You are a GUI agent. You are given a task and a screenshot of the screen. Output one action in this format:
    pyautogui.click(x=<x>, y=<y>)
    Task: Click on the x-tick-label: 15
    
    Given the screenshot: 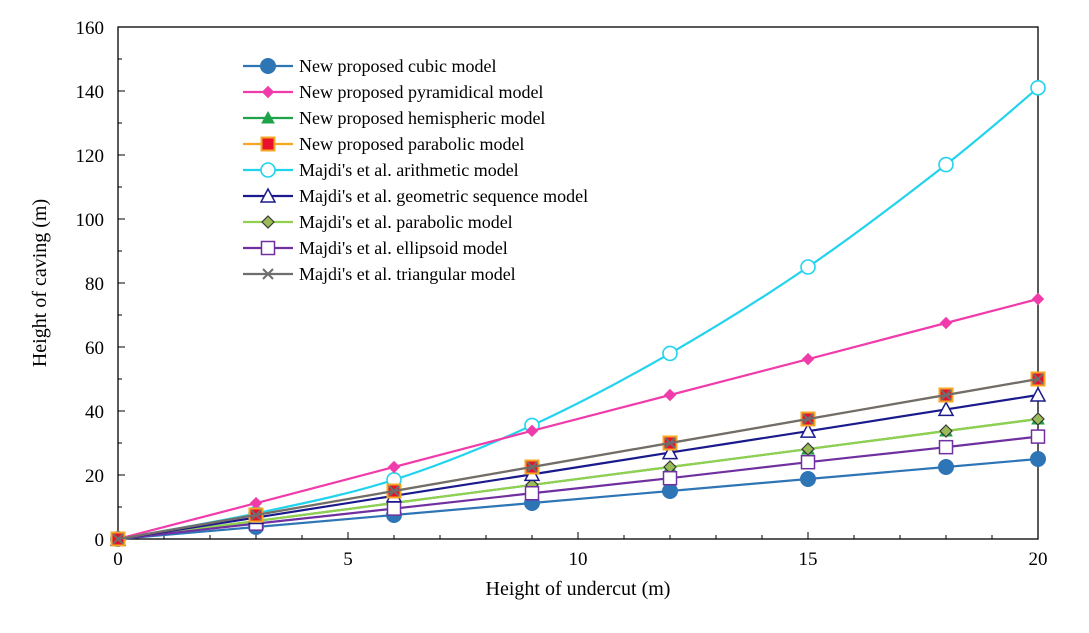 What is the action you would take?
    pyautogui.click(x=808, y=559)
    